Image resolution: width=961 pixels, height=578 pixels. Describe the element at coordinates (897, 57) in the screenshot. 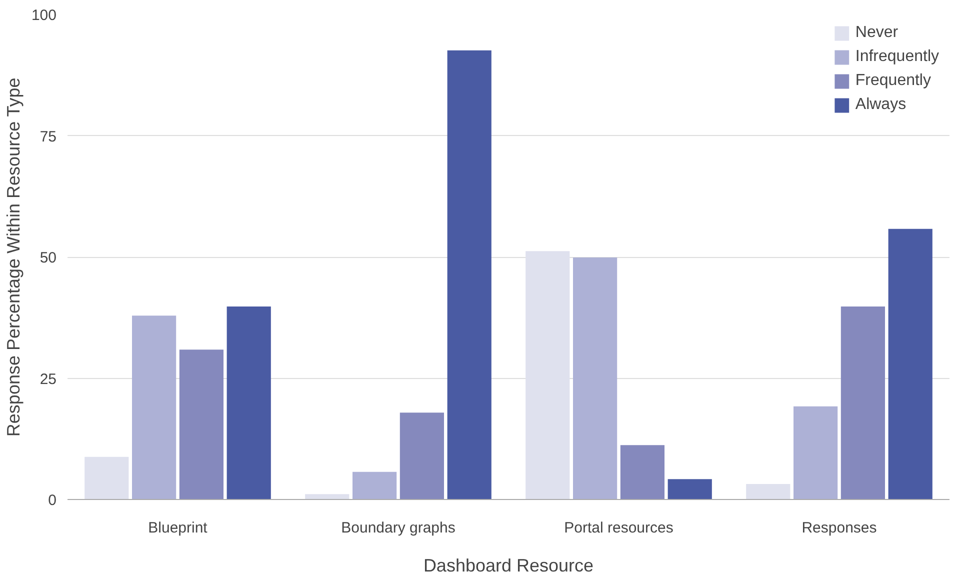

I see `legend-label: Infrequently` at that location.